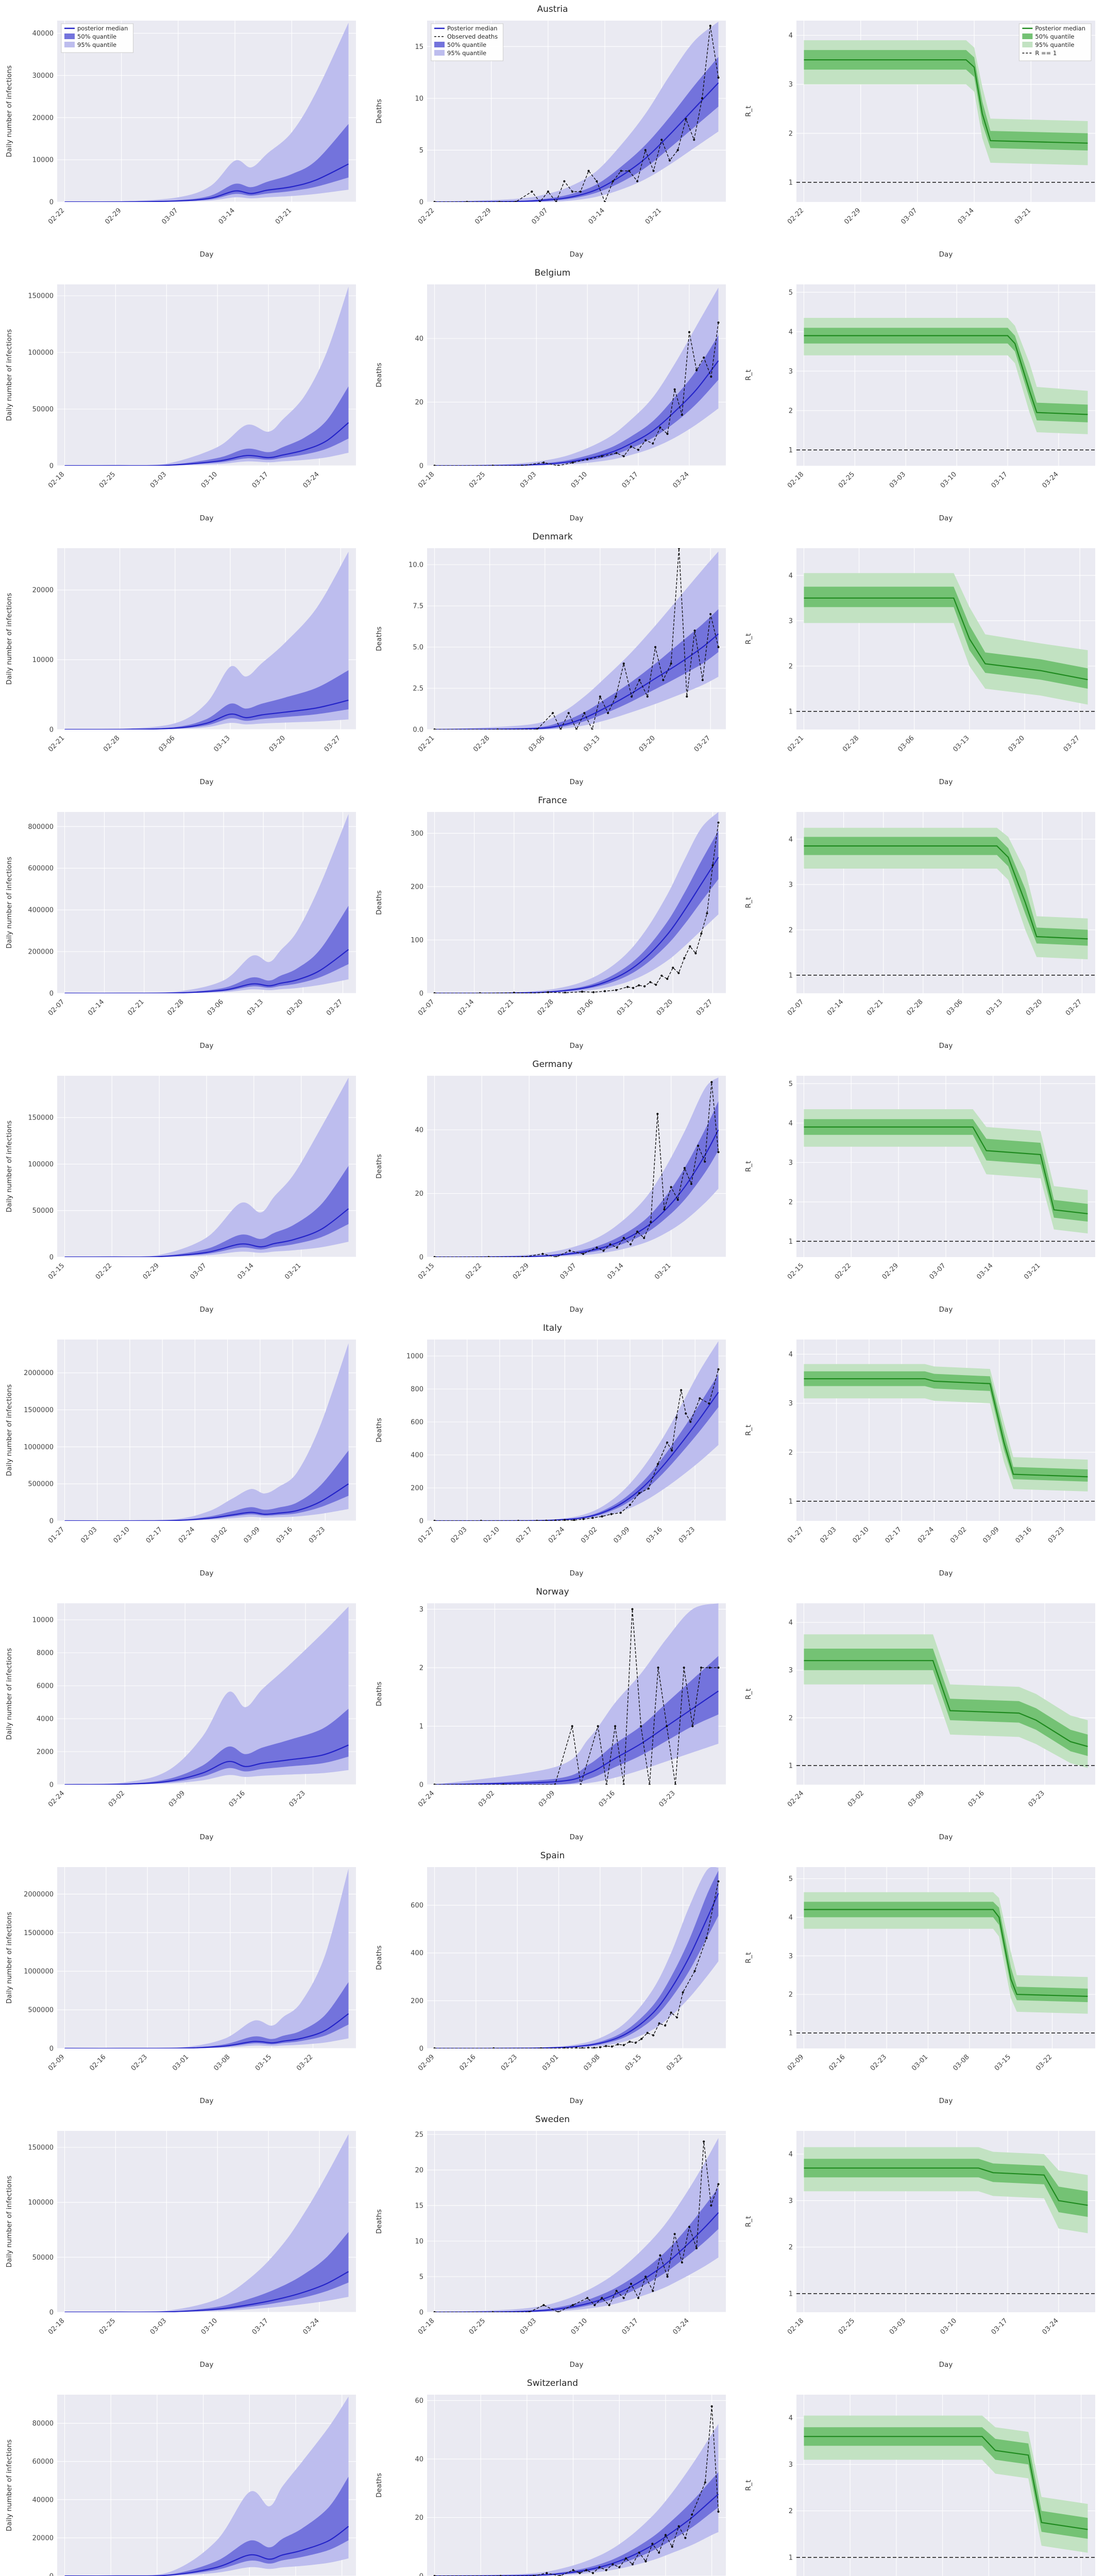  I want to click on y-axis-label: R_t, so click(748, 1166).